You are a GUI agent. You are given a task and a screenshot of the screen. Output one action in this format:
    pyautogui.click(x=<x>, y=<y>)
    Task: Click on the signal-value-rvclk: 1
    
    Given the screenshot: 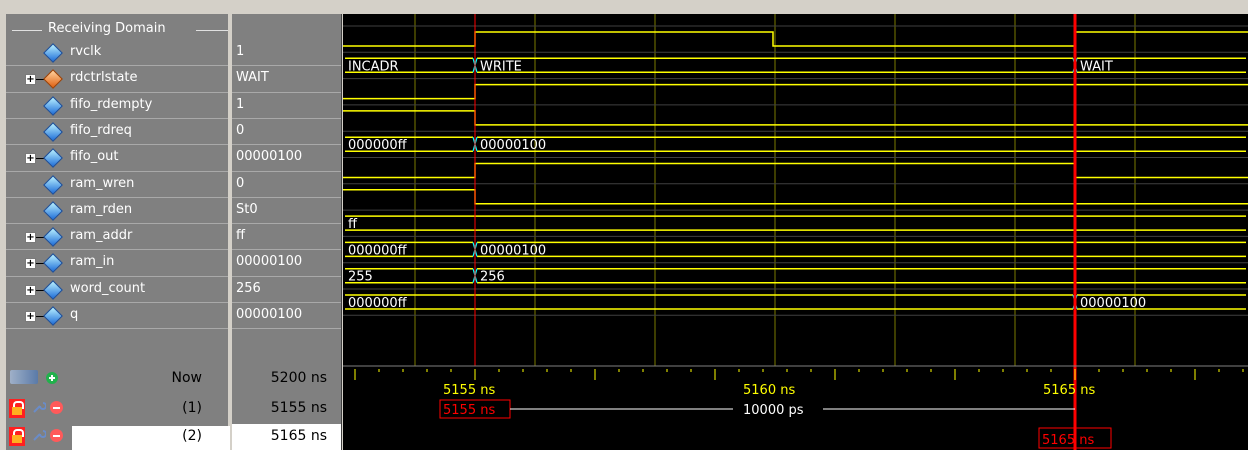 What is the action you would take?
    pyautogui.click(x=240, y=51)
    